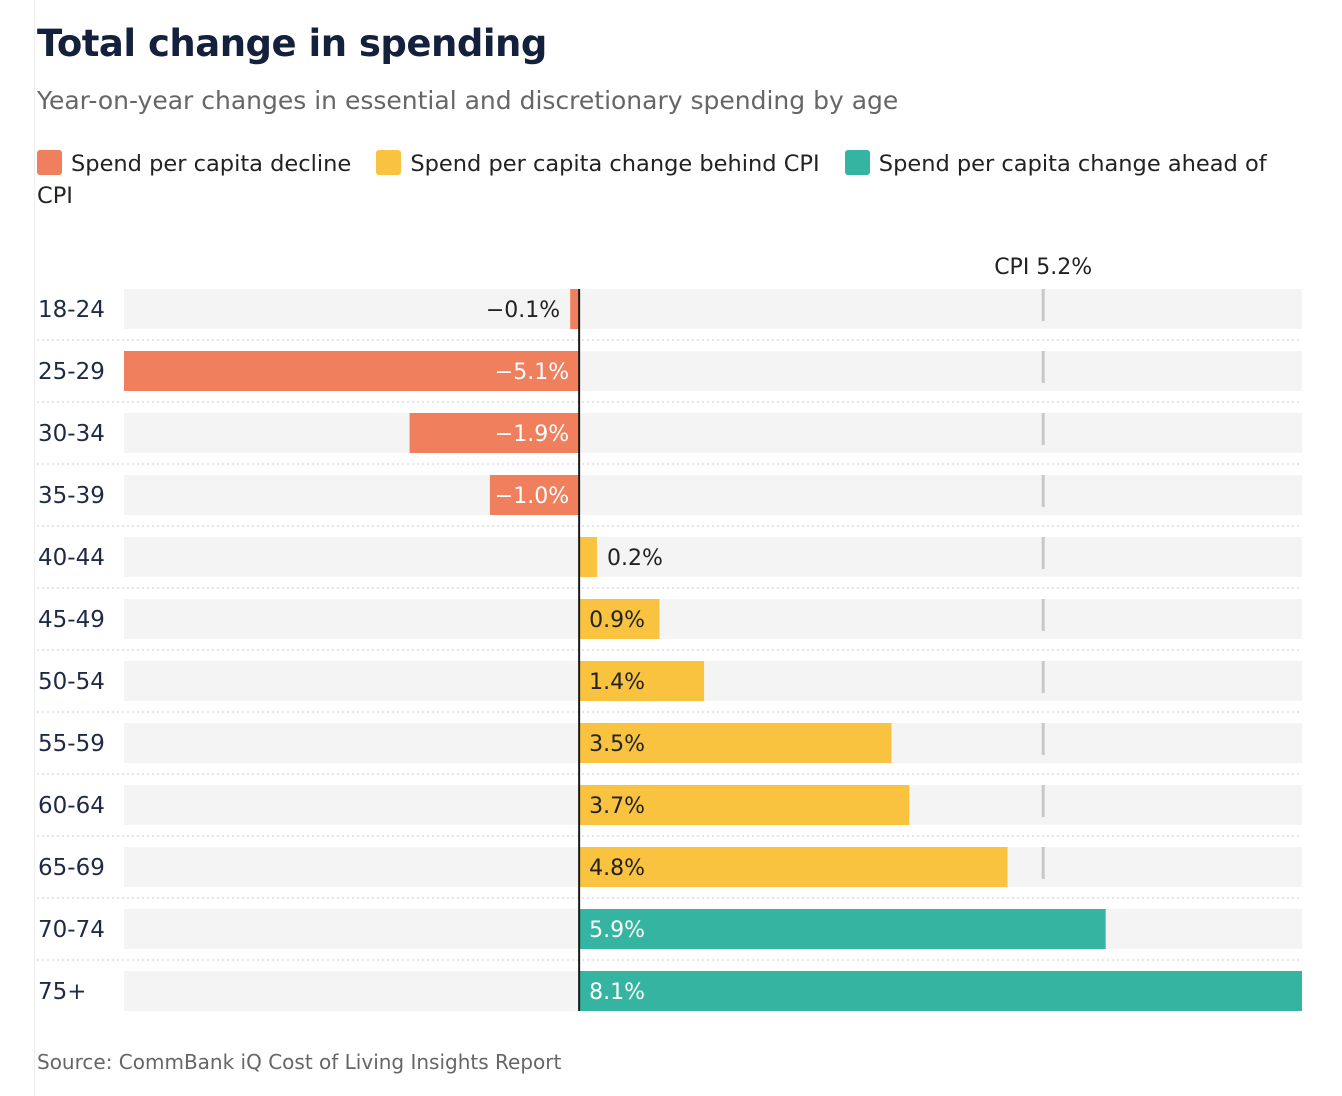 The width and height of the screenshot is (1342, 1096). Describe the element at coordinates (49, 162) in the screenshot. I see `legend-swatch-decline` at that location.